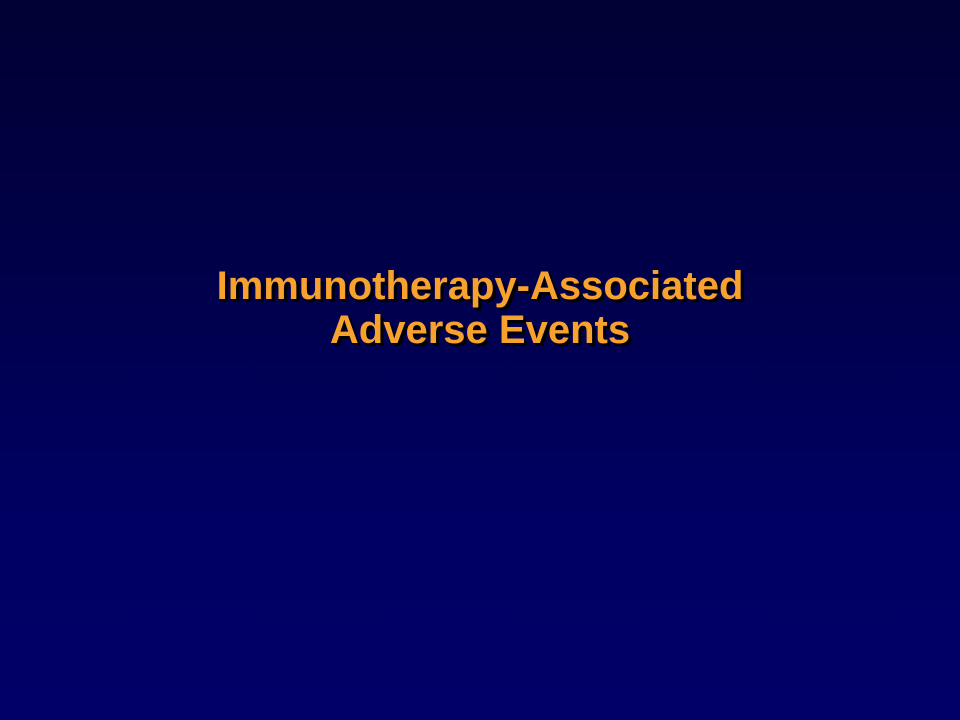 The image size is (960, 720). What do you see at coordinates (480, 330) in the screenshot?
I see `slide-title-line-2: Adverse Events` at bounding box center [480, 330].